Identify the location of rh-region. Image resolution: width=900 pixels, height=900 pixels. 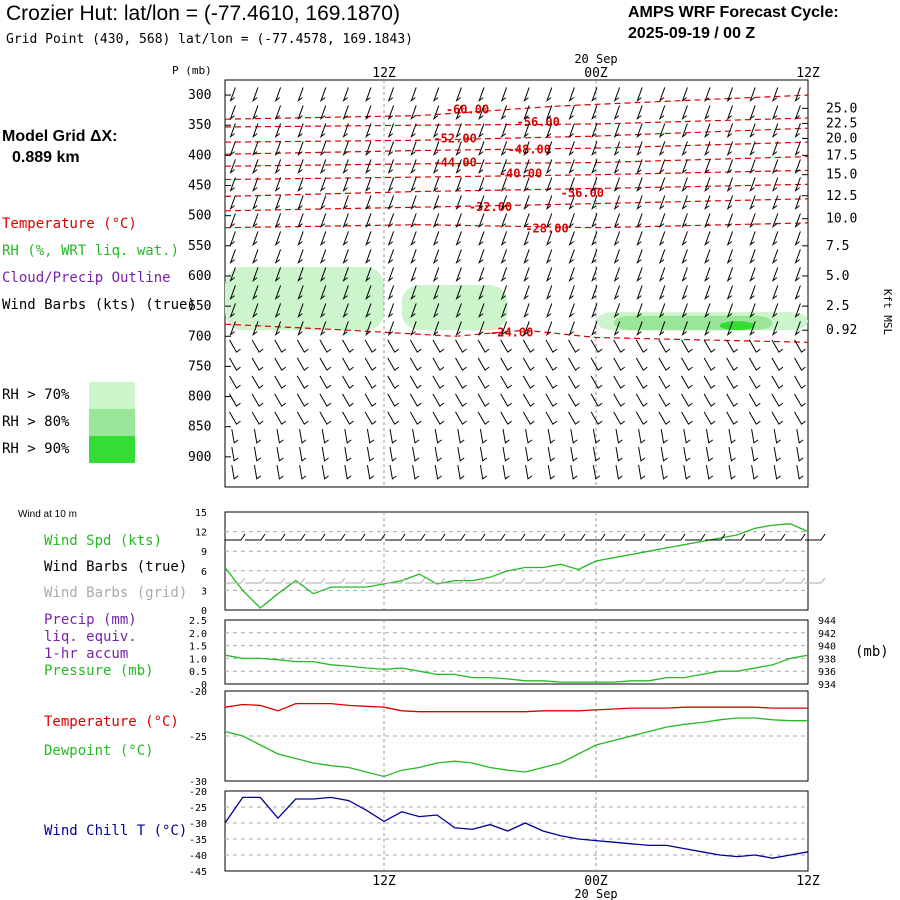
(454, 308).